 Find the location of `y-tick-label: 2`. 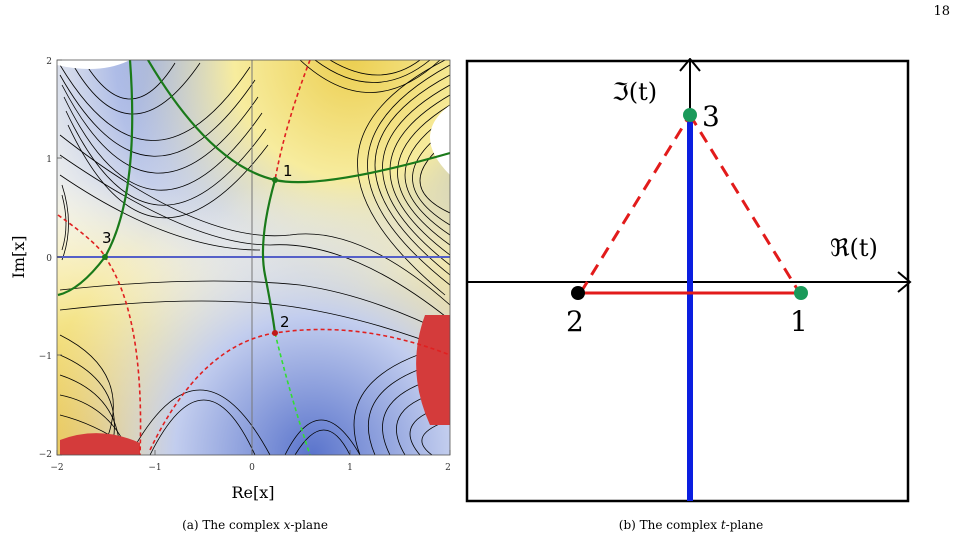

y-tick-label: 2 is located at coordinates (49, 62).